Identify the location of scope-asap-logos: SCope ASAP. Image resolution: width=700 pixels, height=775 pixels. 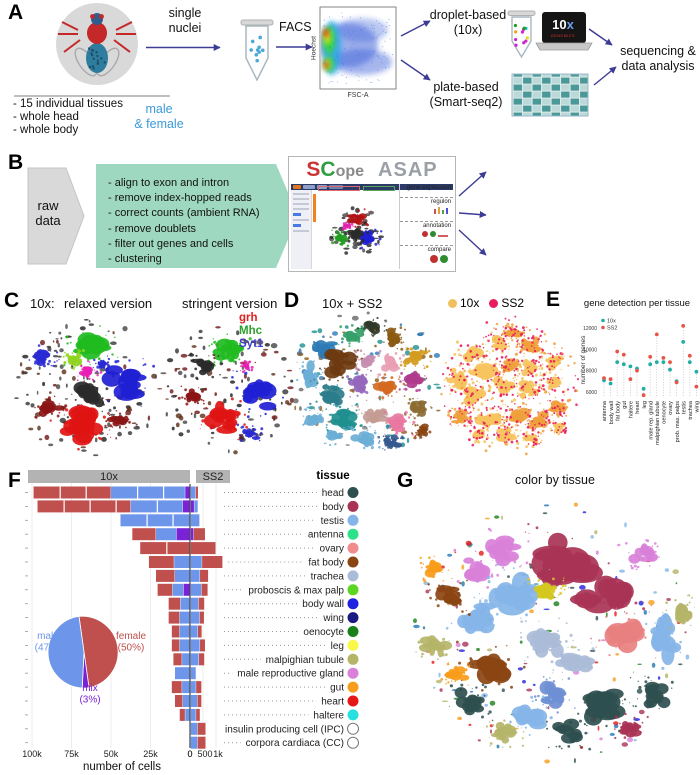
(372, 170).